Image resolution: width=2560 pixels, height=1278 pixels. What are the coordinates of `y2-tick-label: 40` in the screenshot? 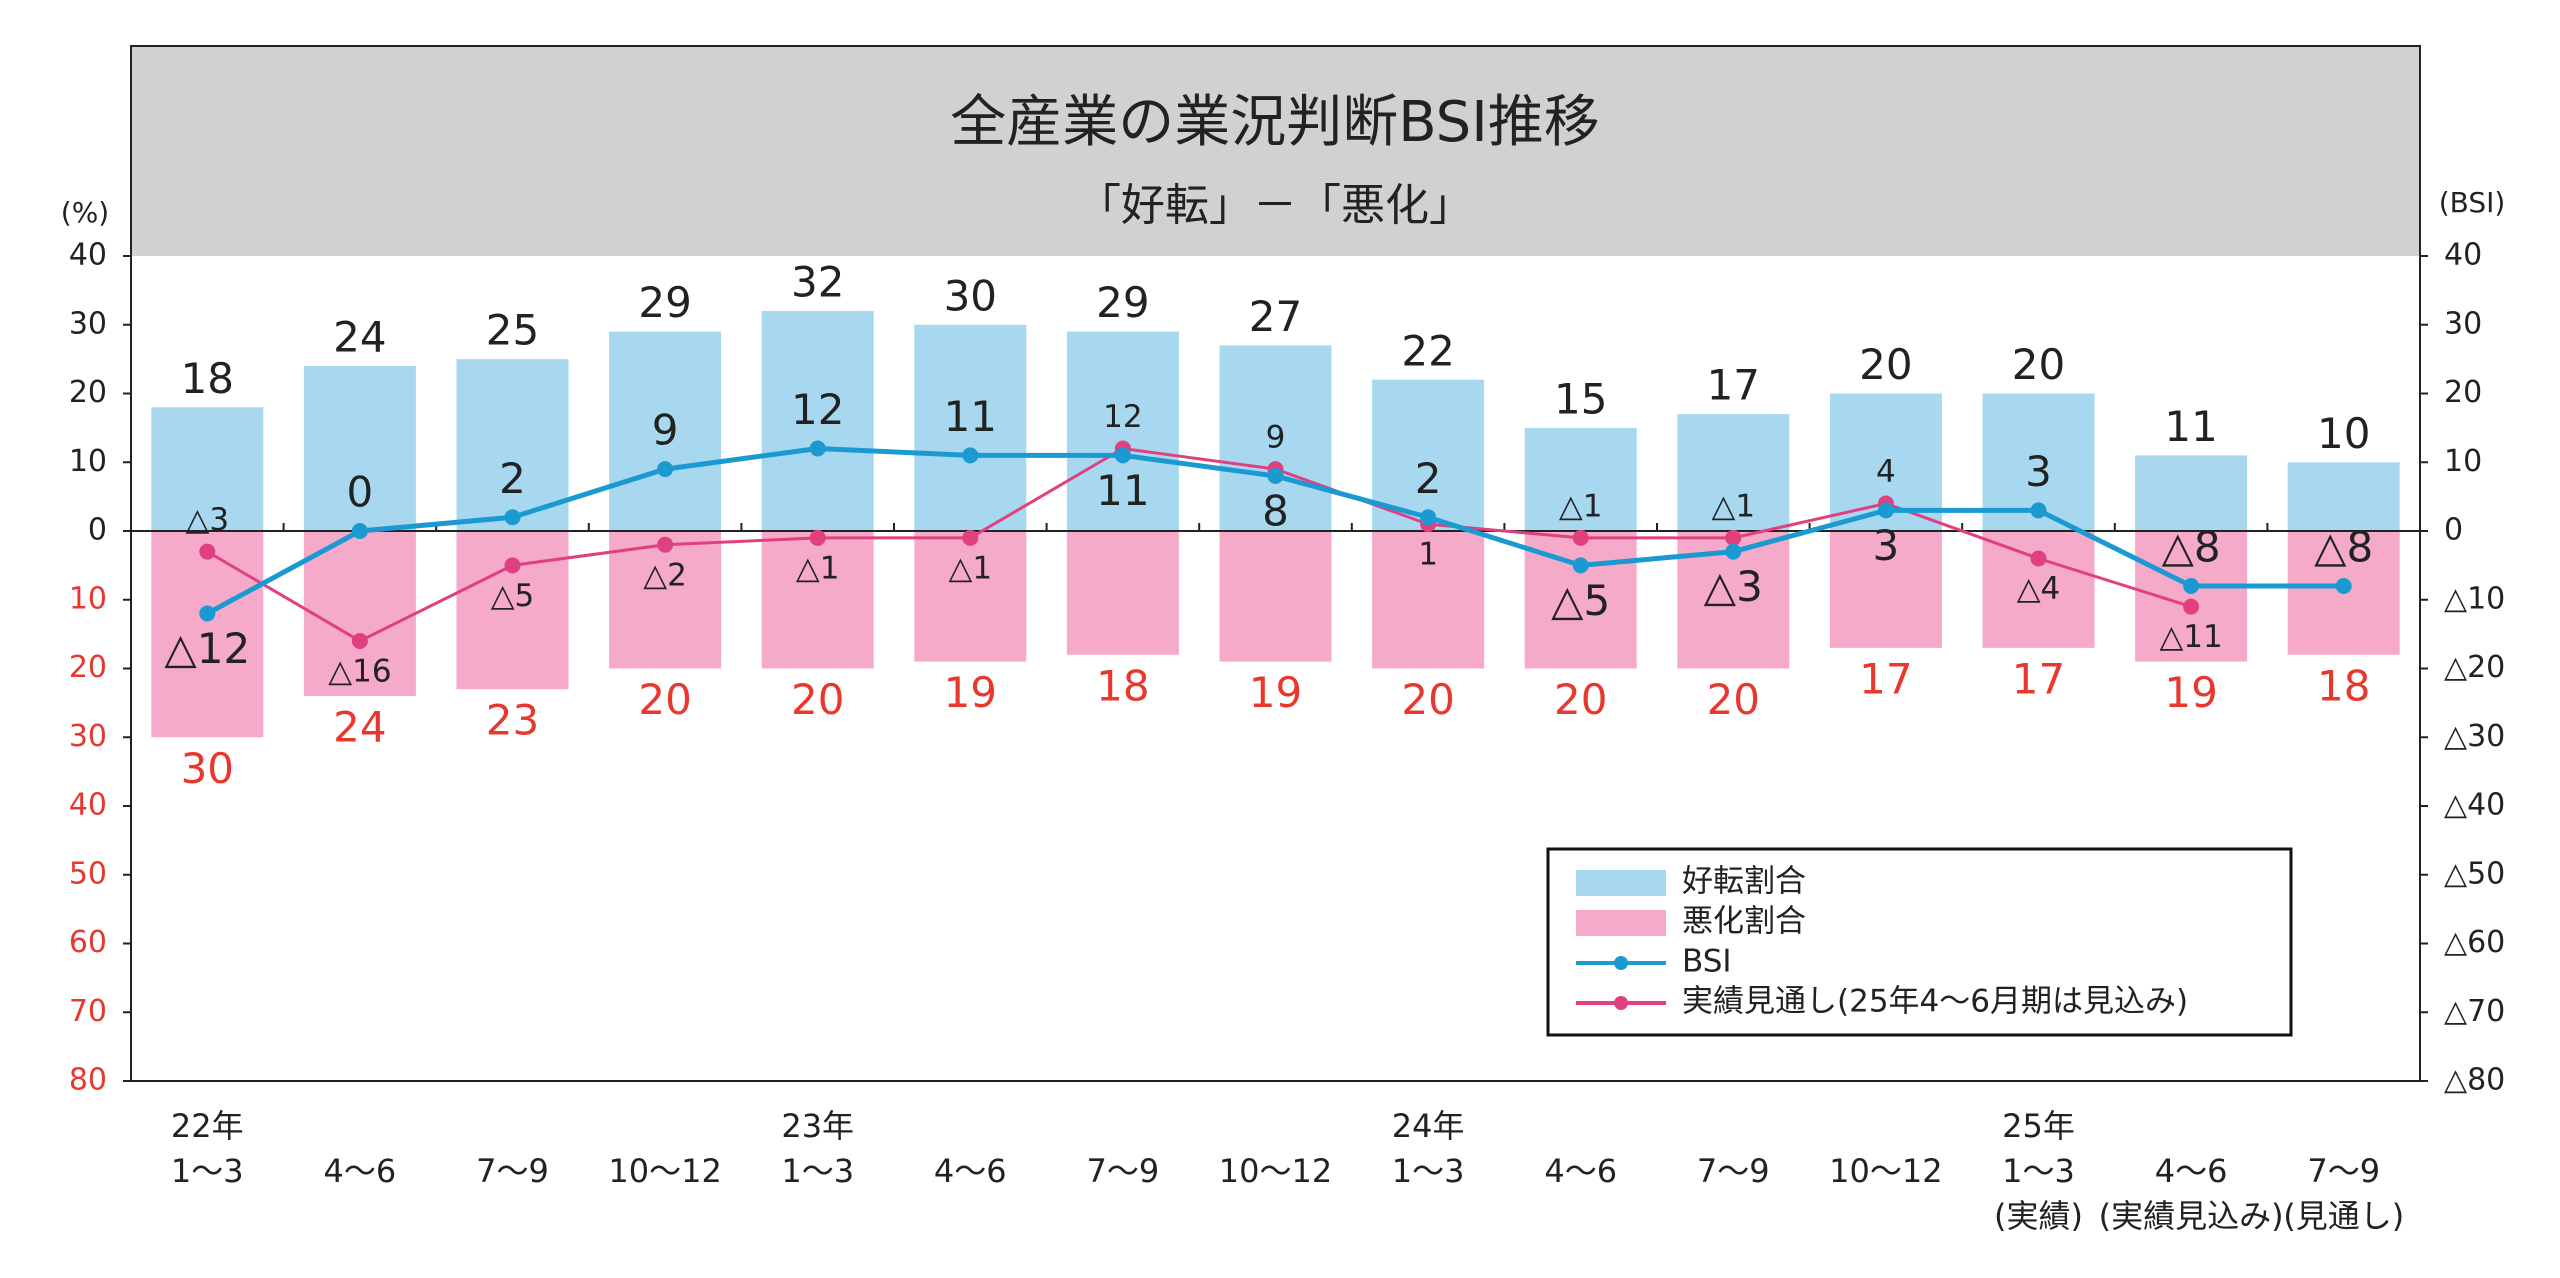 It's located at (2463, 255).